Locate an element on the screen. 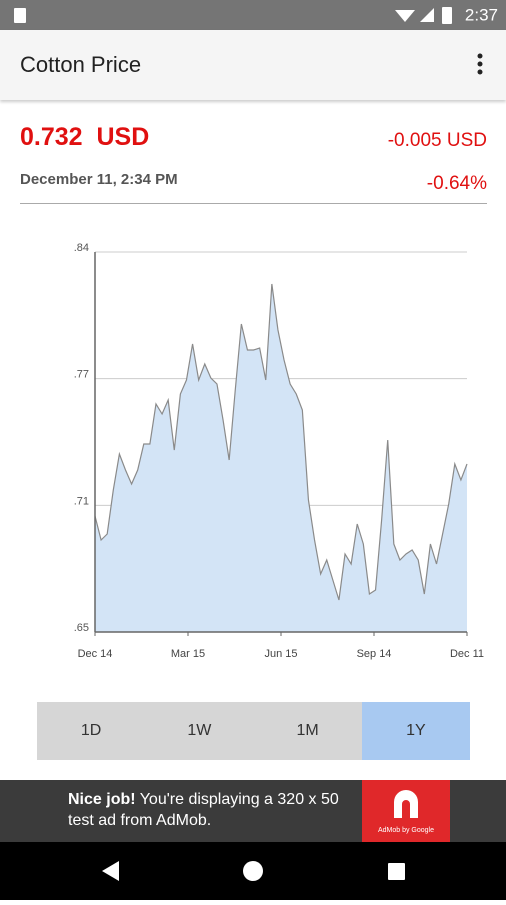  x-tick-label: Dec 14 is located at coordinates (95, 654).